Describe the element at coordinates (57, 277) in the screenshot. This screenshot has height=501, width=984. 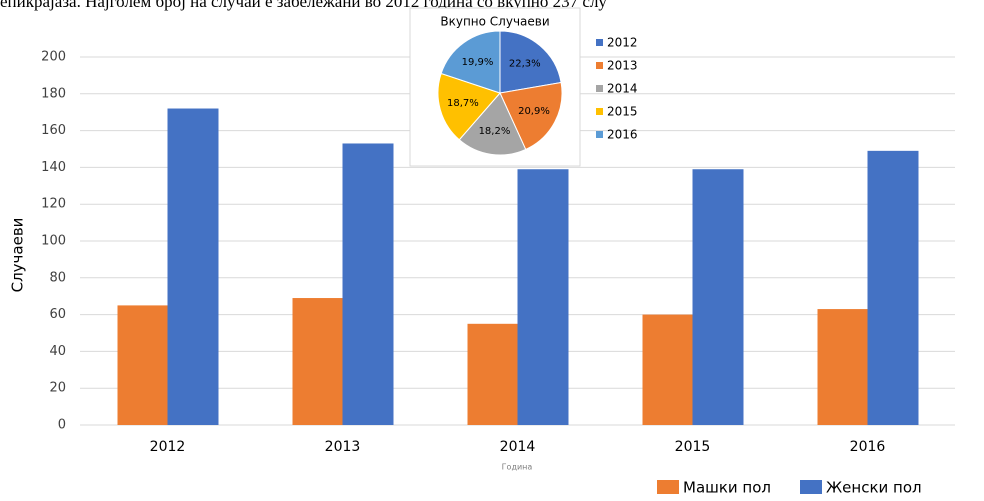
I see `y-tick-label: 80` at that location.